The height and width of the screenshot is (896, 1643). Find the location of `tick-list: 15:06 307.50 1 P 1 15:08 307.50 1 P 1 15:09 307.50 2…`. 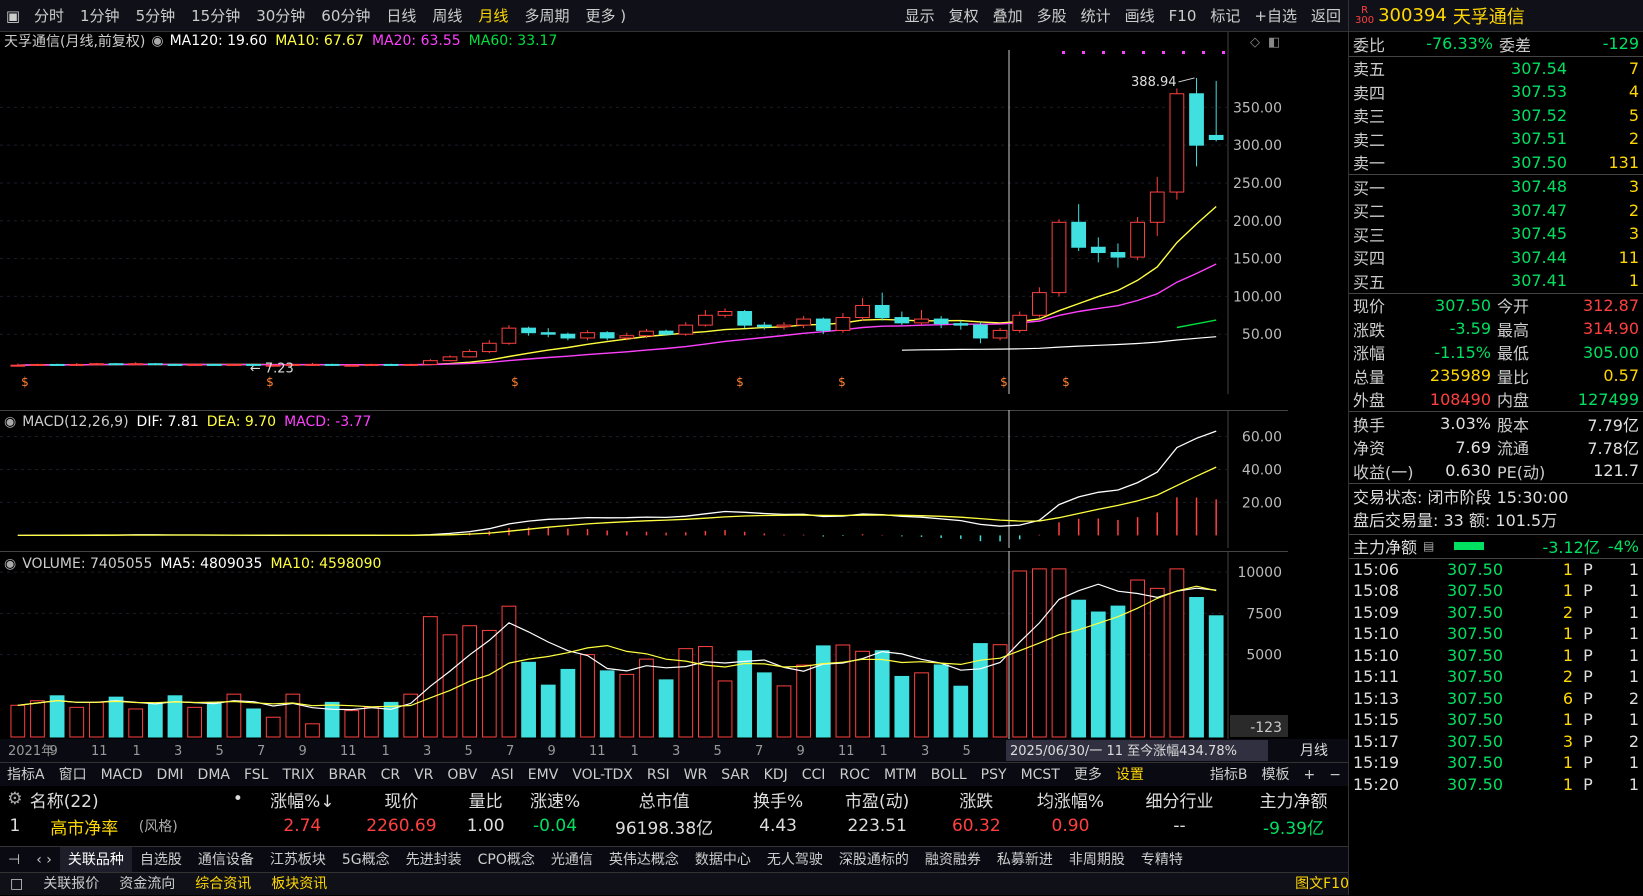

tick-list: 15:06 307.50 1 P 1 15:08 307.50 1 P 1 15:09 307.50 2… is located at coordinates (1496, 676).